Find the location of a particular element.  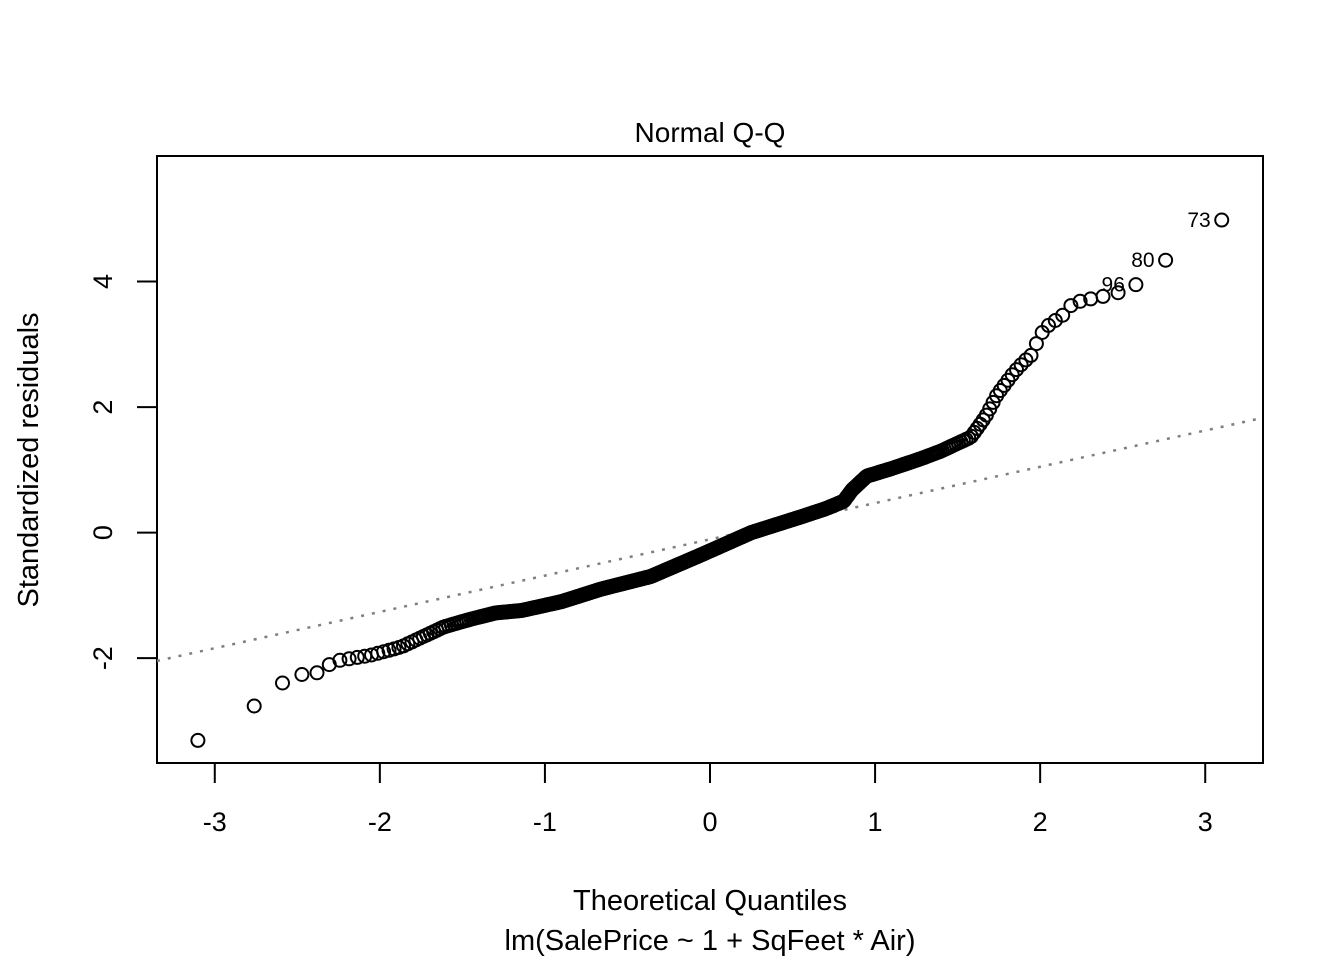

x-tick-label: -3 is located at coordinates (215, 822).